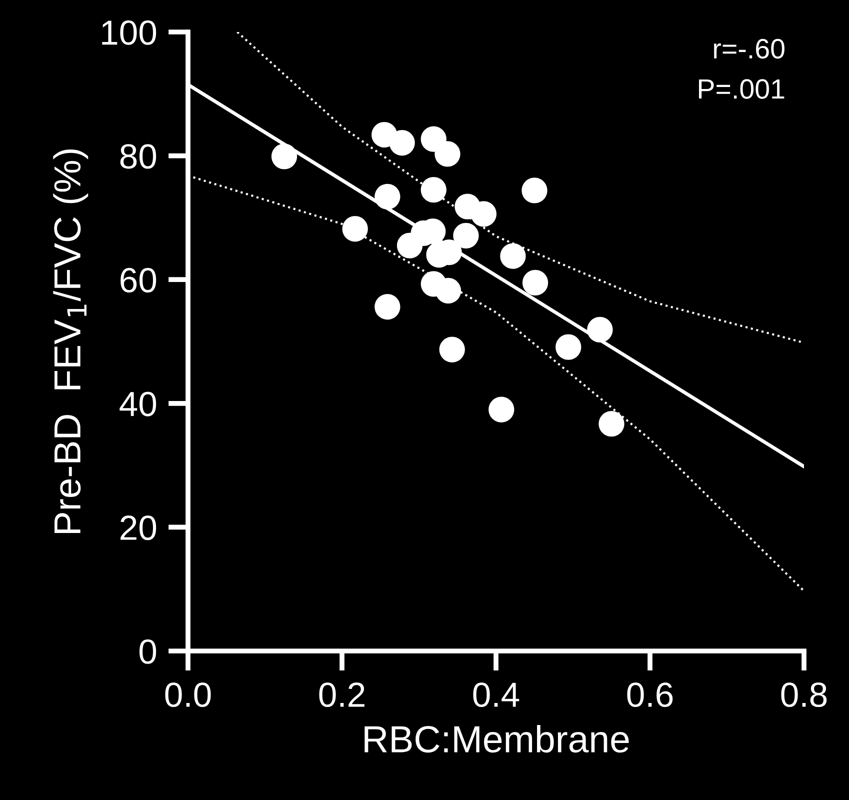  Describe the element at coordinates (138, 280) in the screenshot. I see `y-tick-label: 60` at that location.